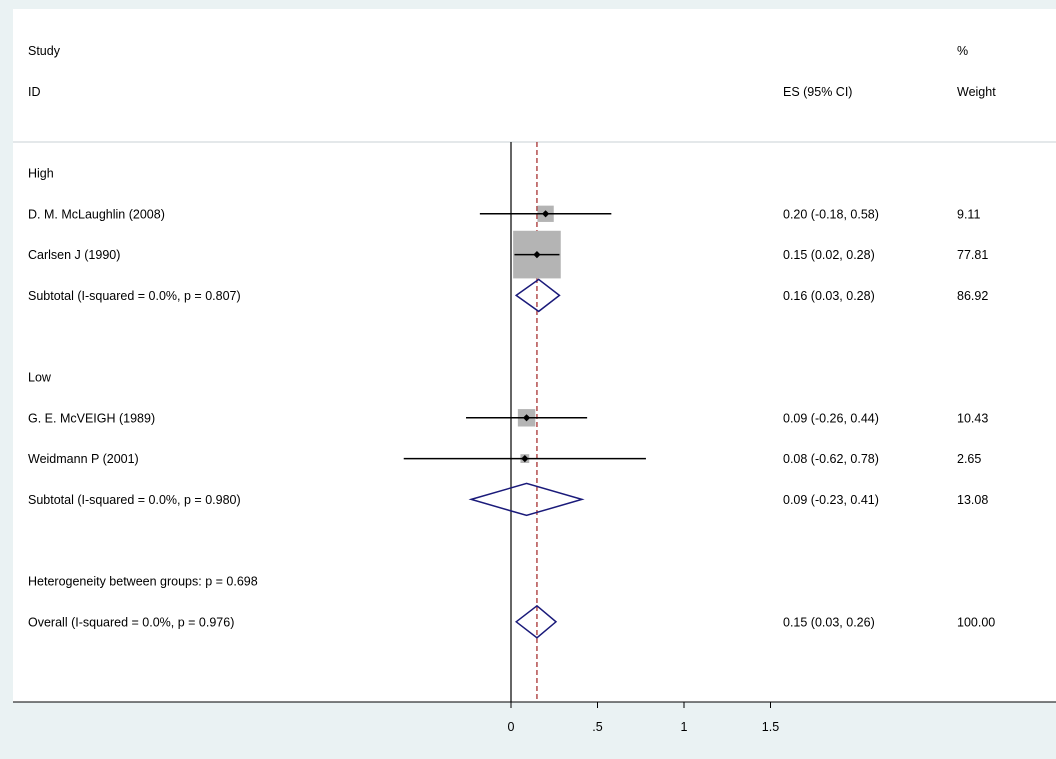 The height and width of the screenshot is (759, 1056). I want to click on overall-weight: 100.00, so click(976, 622).